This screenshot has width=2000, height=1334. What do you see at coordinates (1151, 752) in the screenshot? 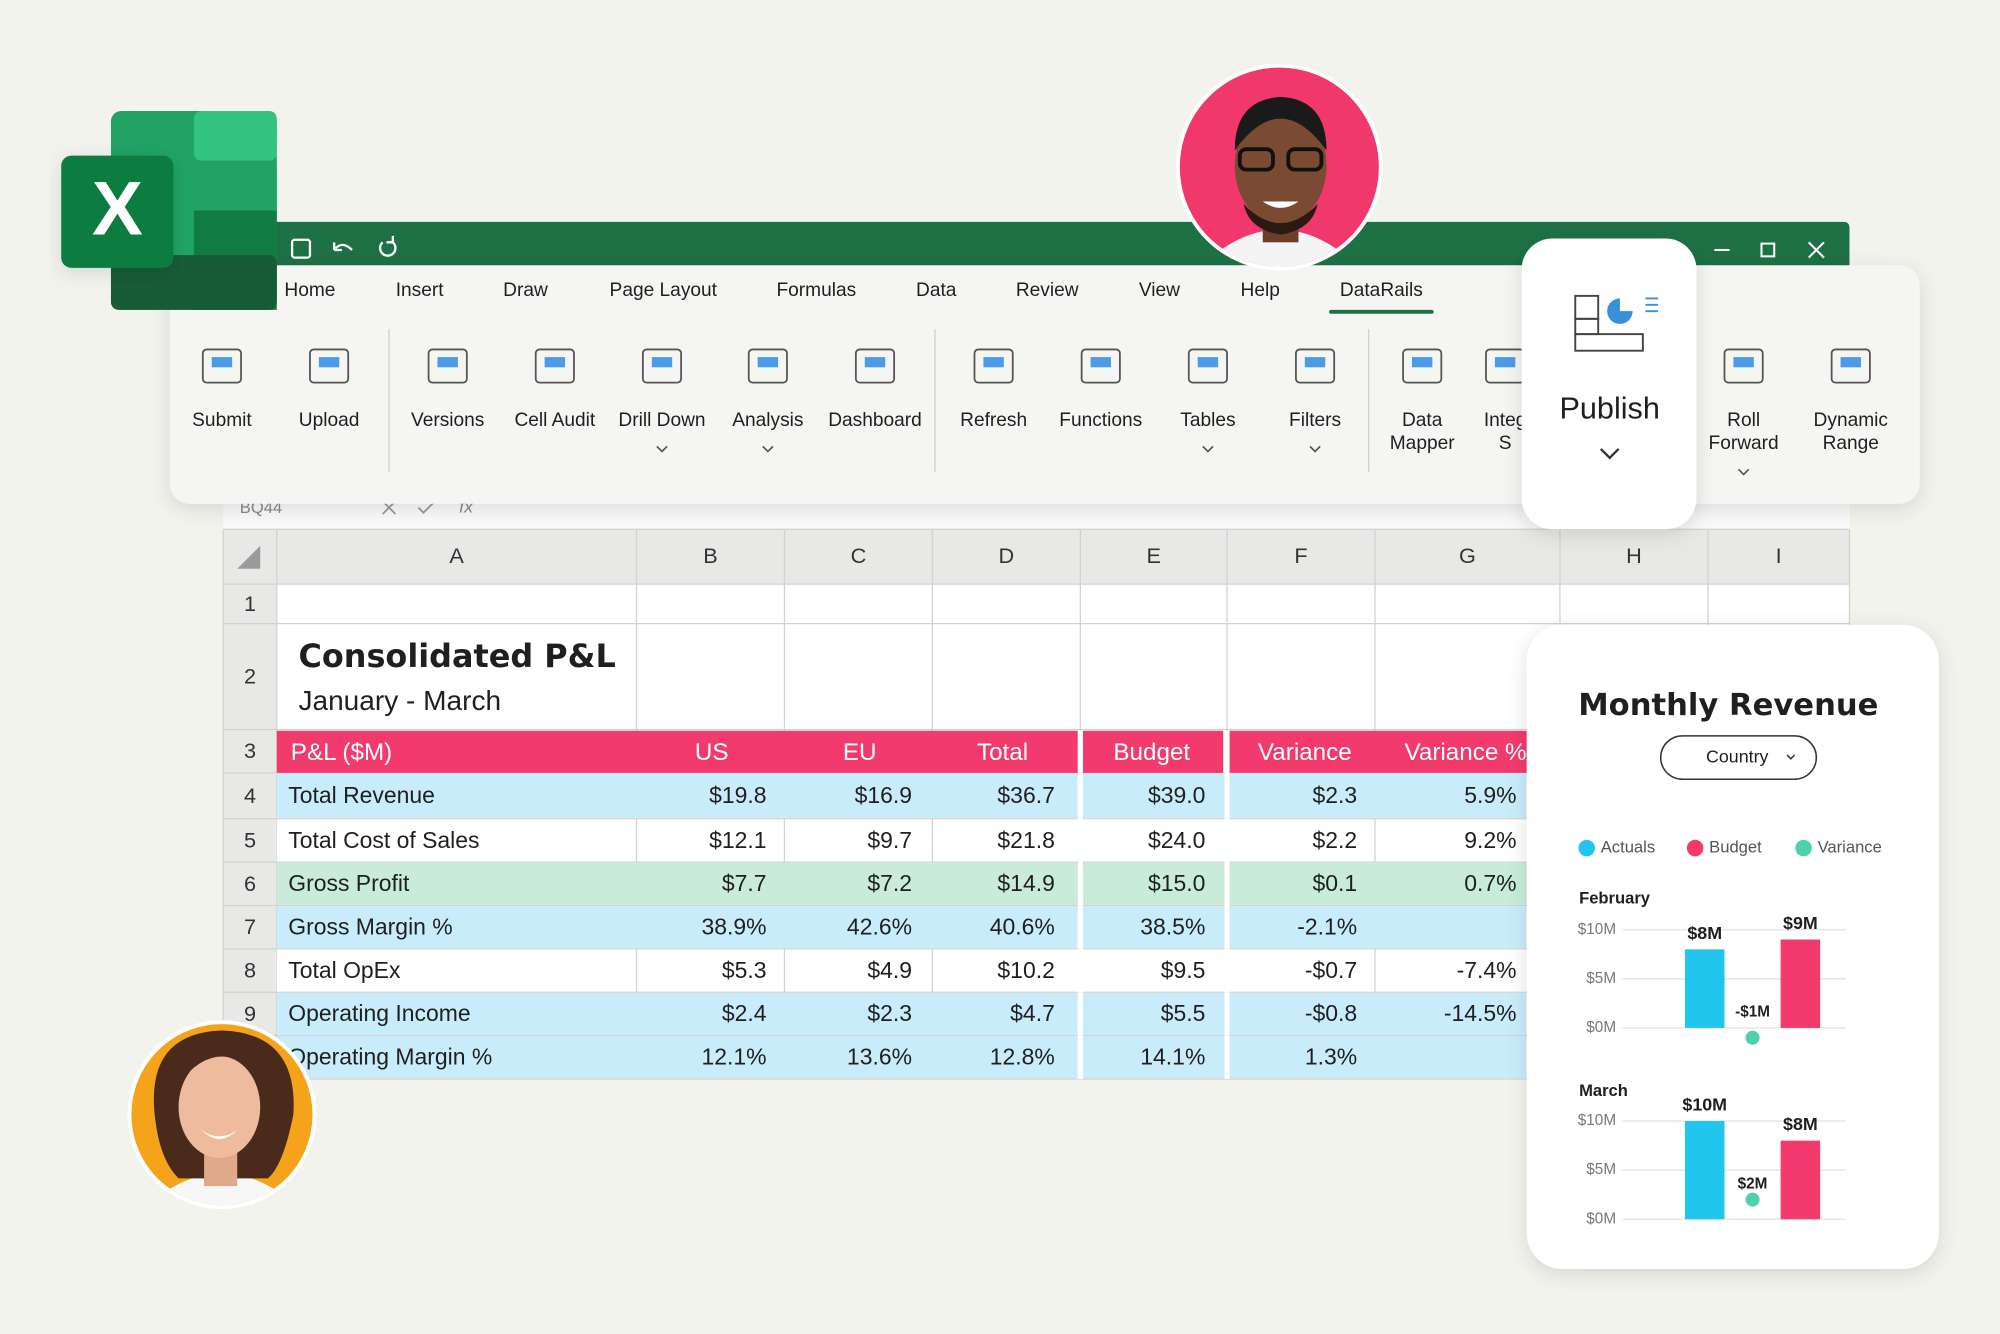
I see `table-header: Budget` at bounding box center [1151, 752].